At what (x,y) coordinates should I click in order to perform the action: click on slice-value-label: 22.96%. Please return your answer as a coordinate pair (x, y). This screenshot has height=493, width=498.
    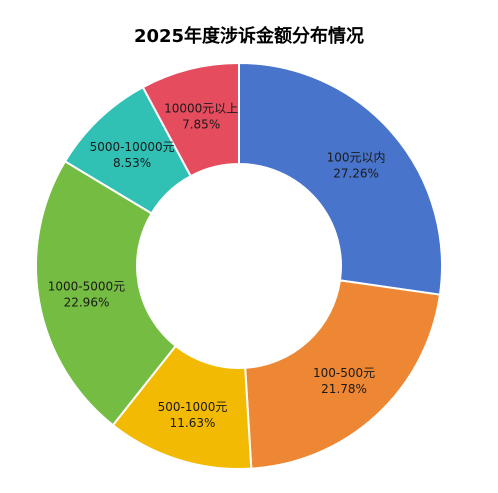
    Looking at the image, I should click on (87, 303).